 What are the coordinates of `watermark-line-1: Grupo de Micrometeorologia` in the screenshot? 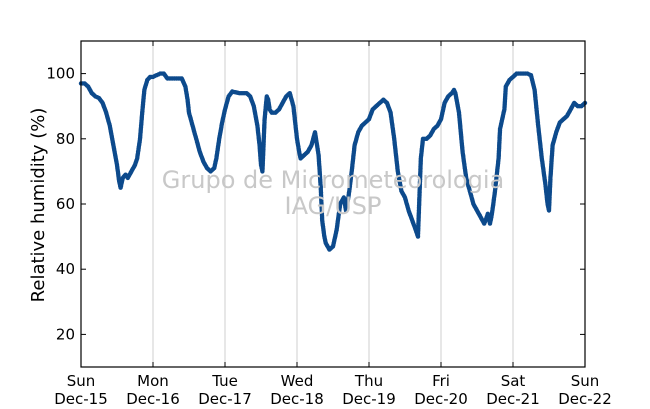 It's located at (333, 180).